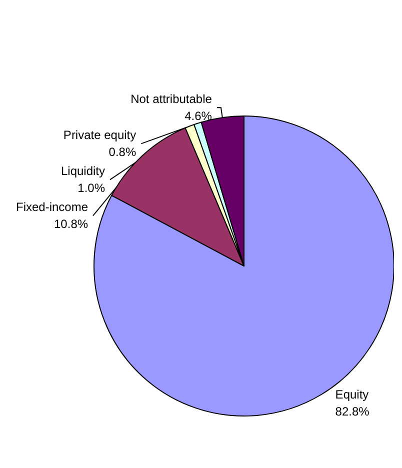 The width and height of the screenshot is (402, 468). I want to click on data-label: 4.6%, so click(198, 116).